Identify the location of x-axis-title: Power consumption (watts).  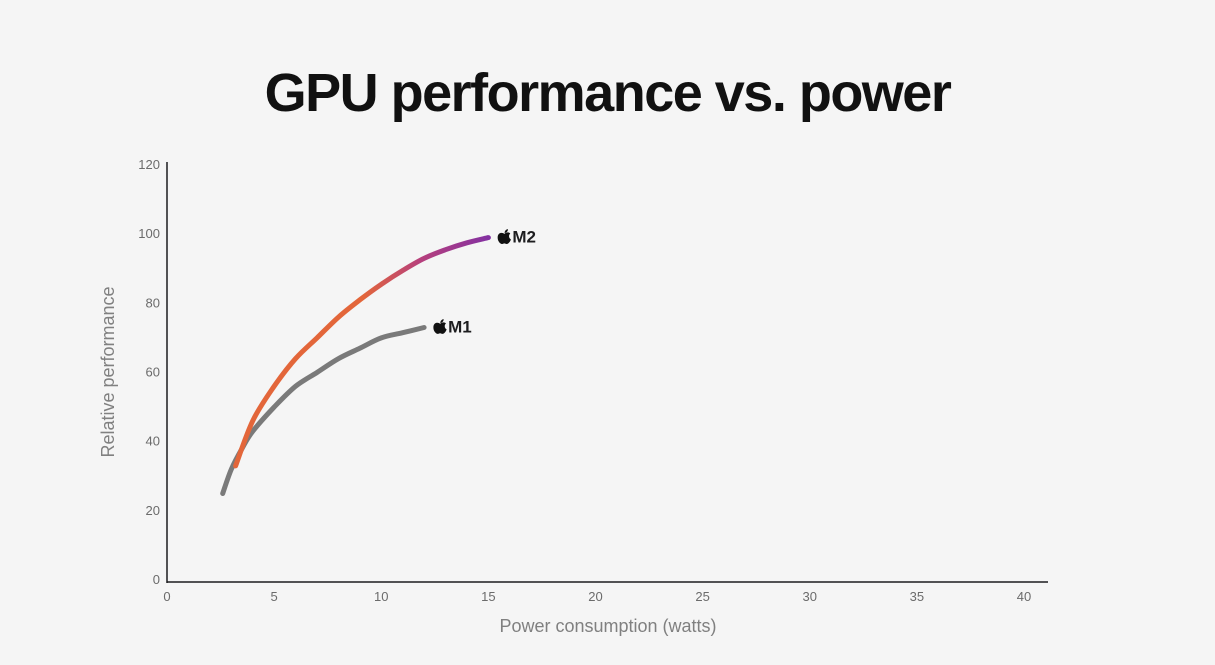
(607, 626).